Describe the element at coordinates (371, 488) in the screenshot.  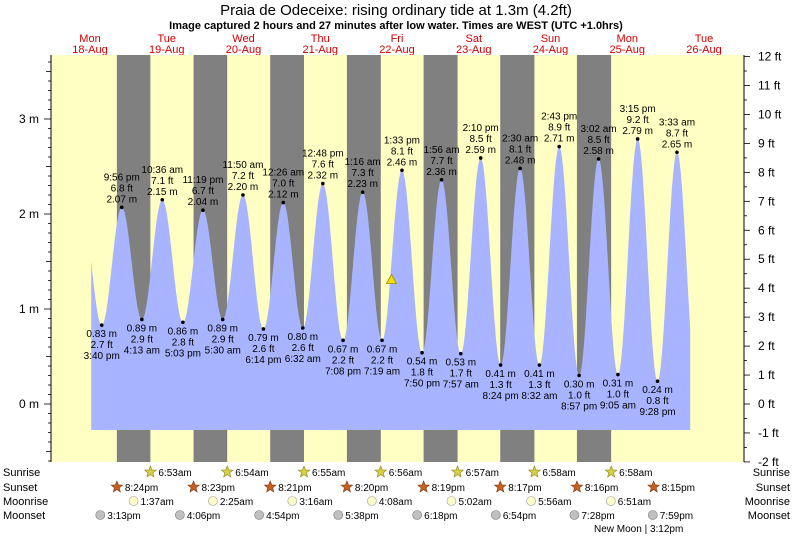
I see `sunset-time: 8:20pm` at that location.